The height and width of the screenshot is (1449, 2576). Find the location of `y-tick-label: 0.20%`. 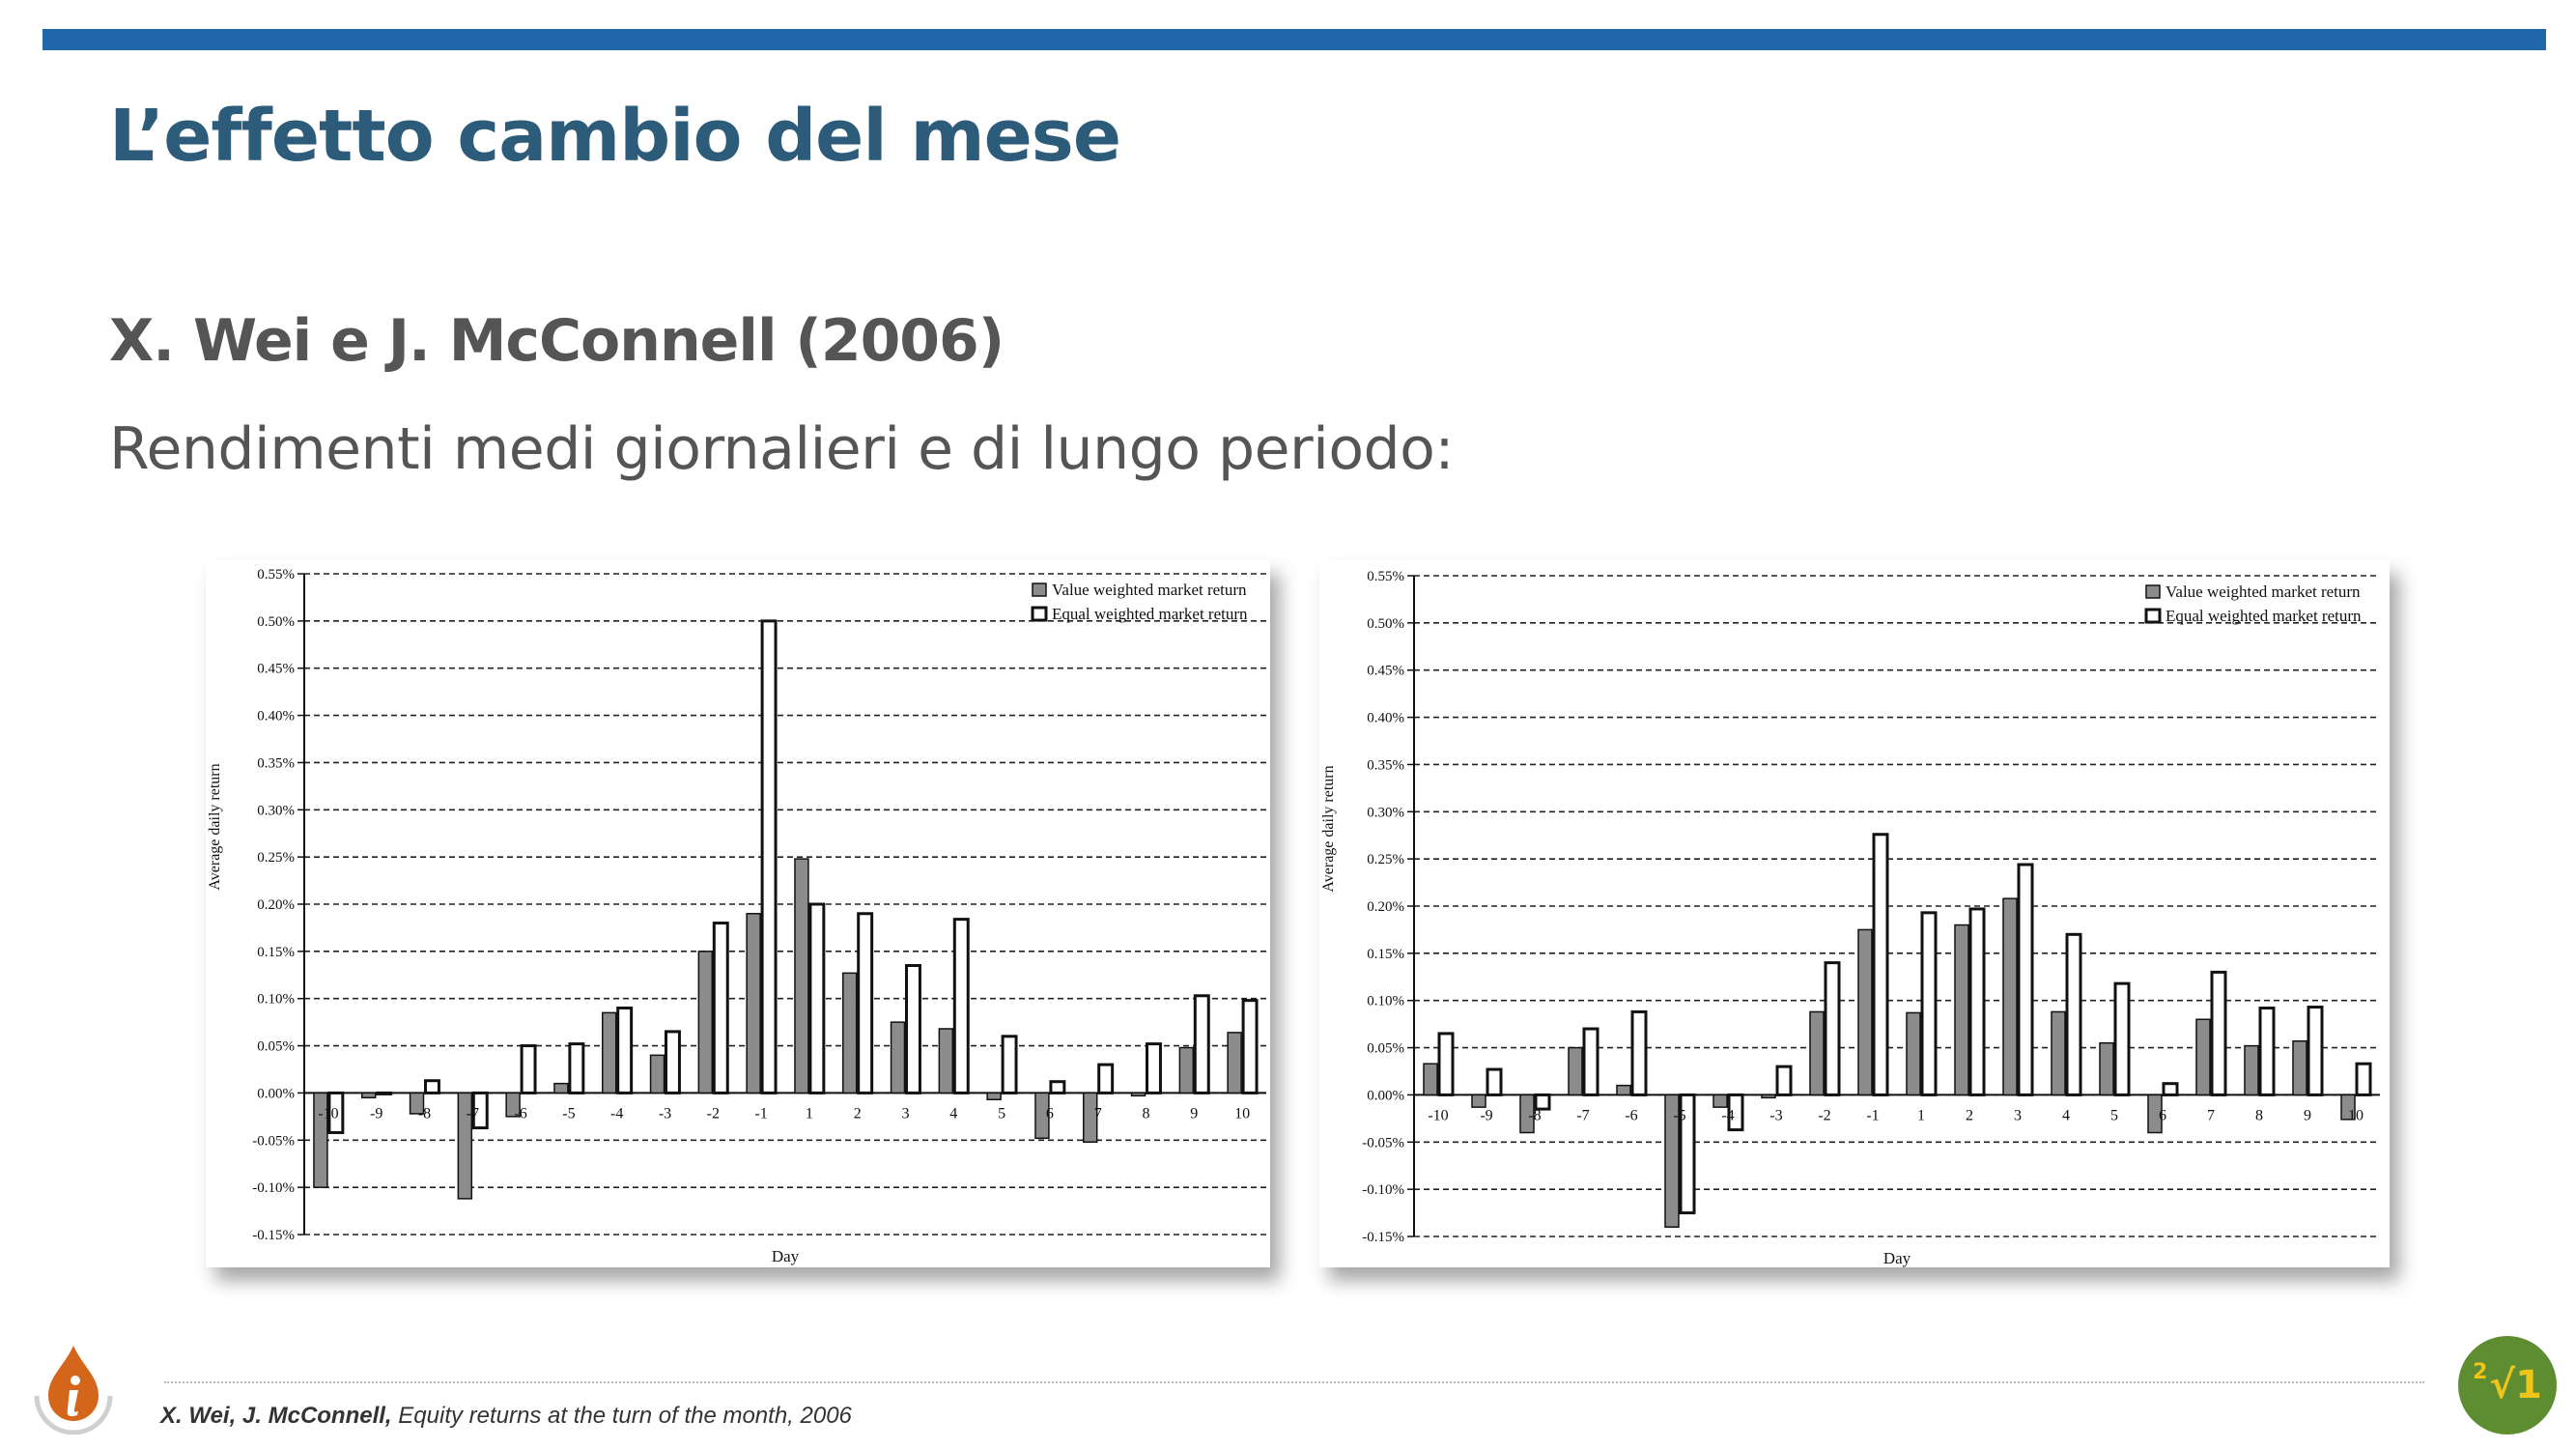

y-tick-label: 0.20% is located at coordinates (276, 905).